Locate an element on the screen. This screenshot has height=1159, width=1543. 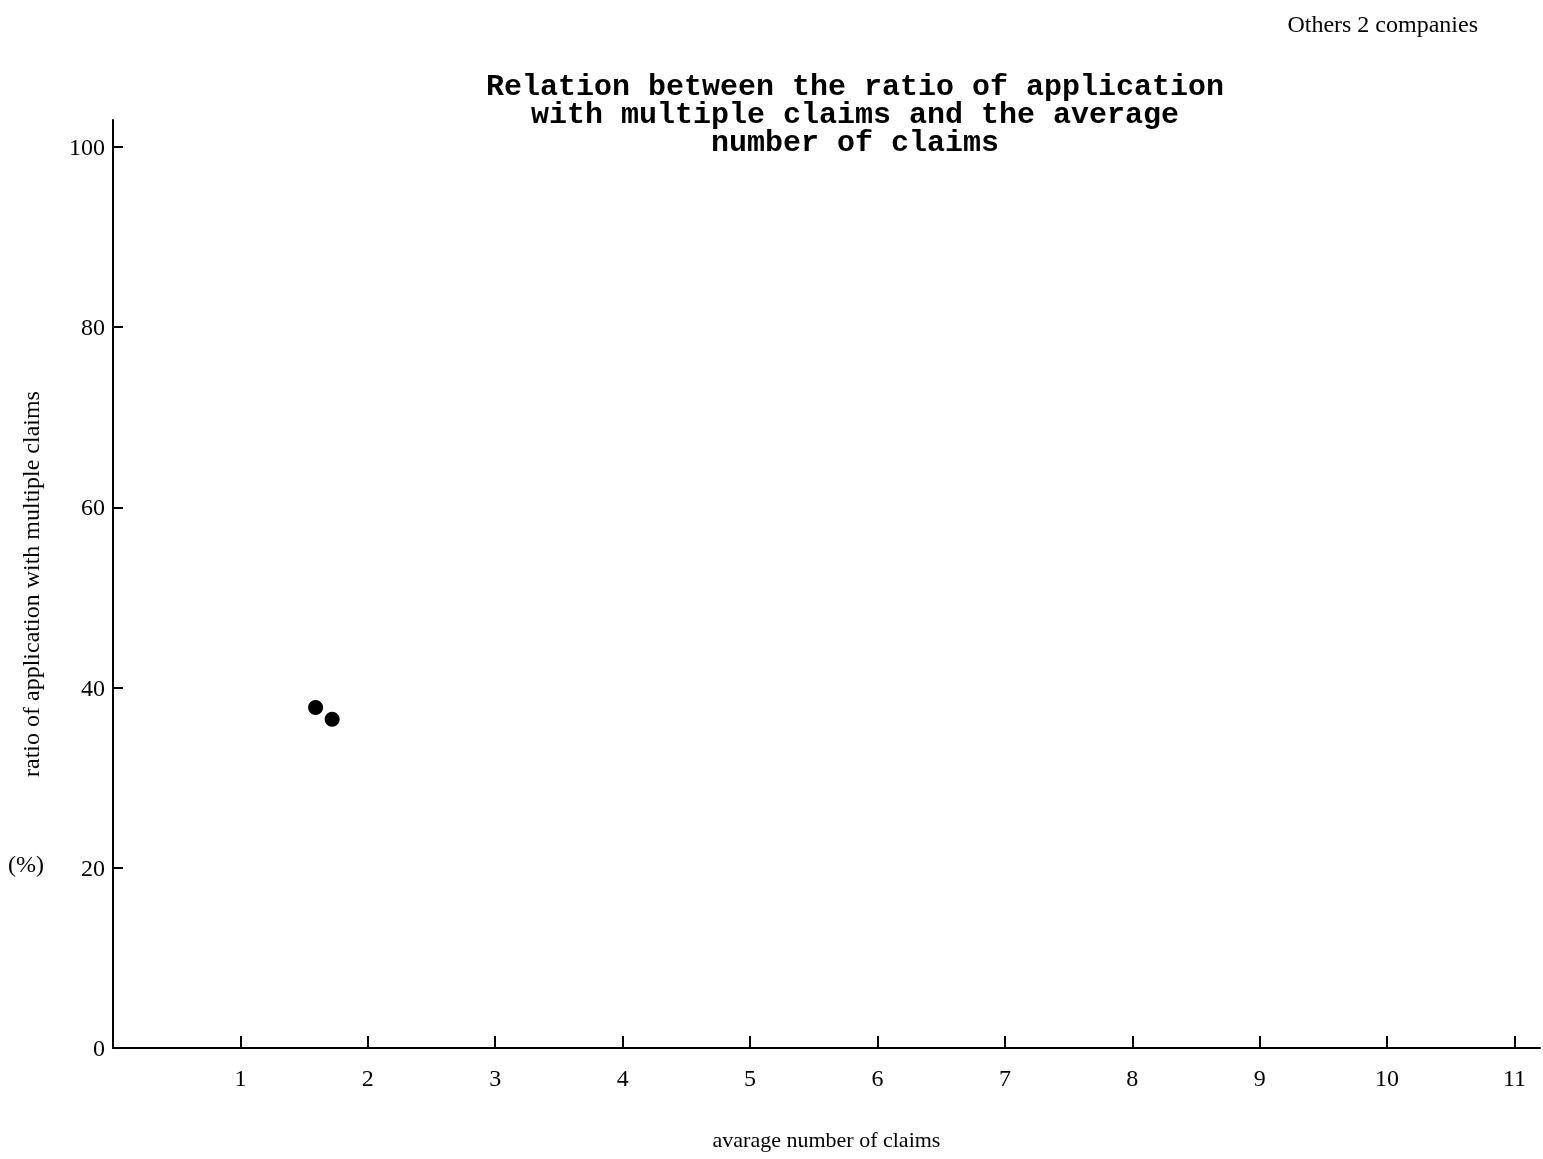
y-tick-label: 60 is located at coordinates (93, 507).